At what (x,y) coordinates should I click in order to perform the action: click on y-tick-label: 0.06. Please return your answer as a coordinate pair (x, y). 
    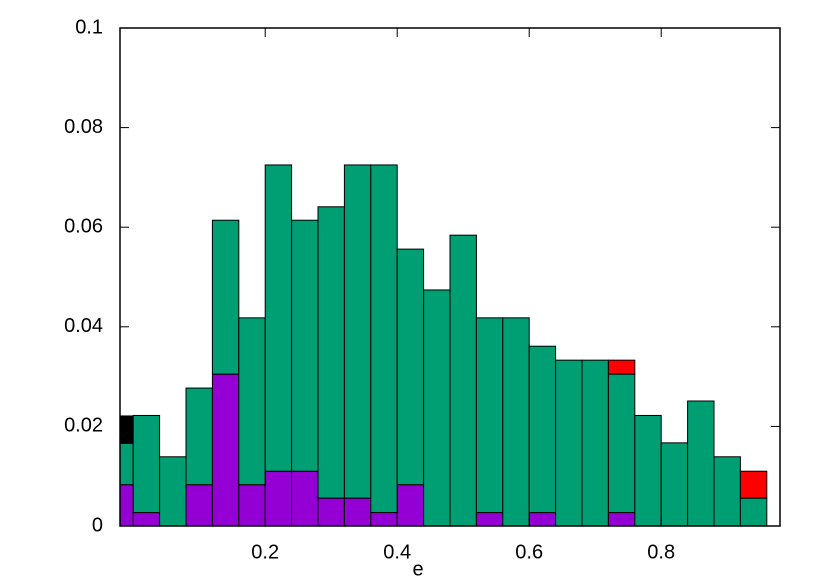
    Looking at the image, I should click on (83, 226).